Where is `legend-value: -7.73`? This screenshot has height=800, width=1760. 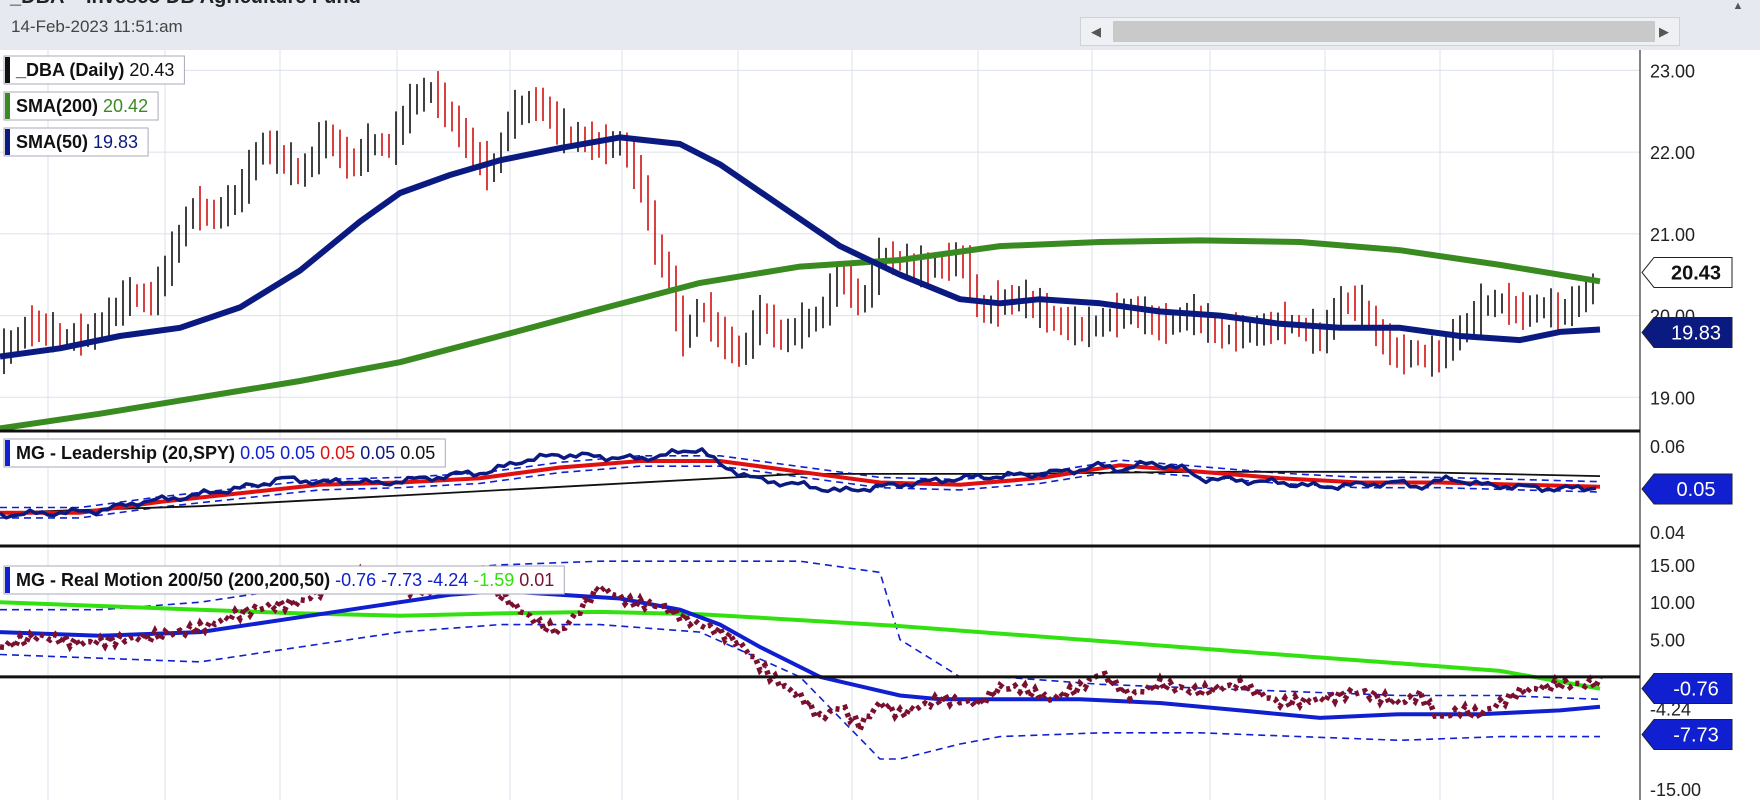
legend-value: -7.73 is located at coordinates (399, 580).